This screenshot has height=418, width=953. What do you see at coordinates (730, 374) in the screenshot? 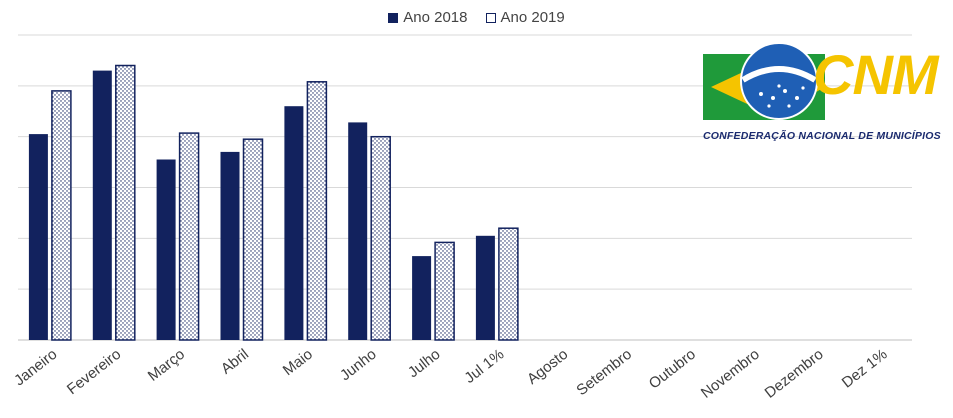
I see `x-tick-label: Novembro` at bounding box center [730, 374].